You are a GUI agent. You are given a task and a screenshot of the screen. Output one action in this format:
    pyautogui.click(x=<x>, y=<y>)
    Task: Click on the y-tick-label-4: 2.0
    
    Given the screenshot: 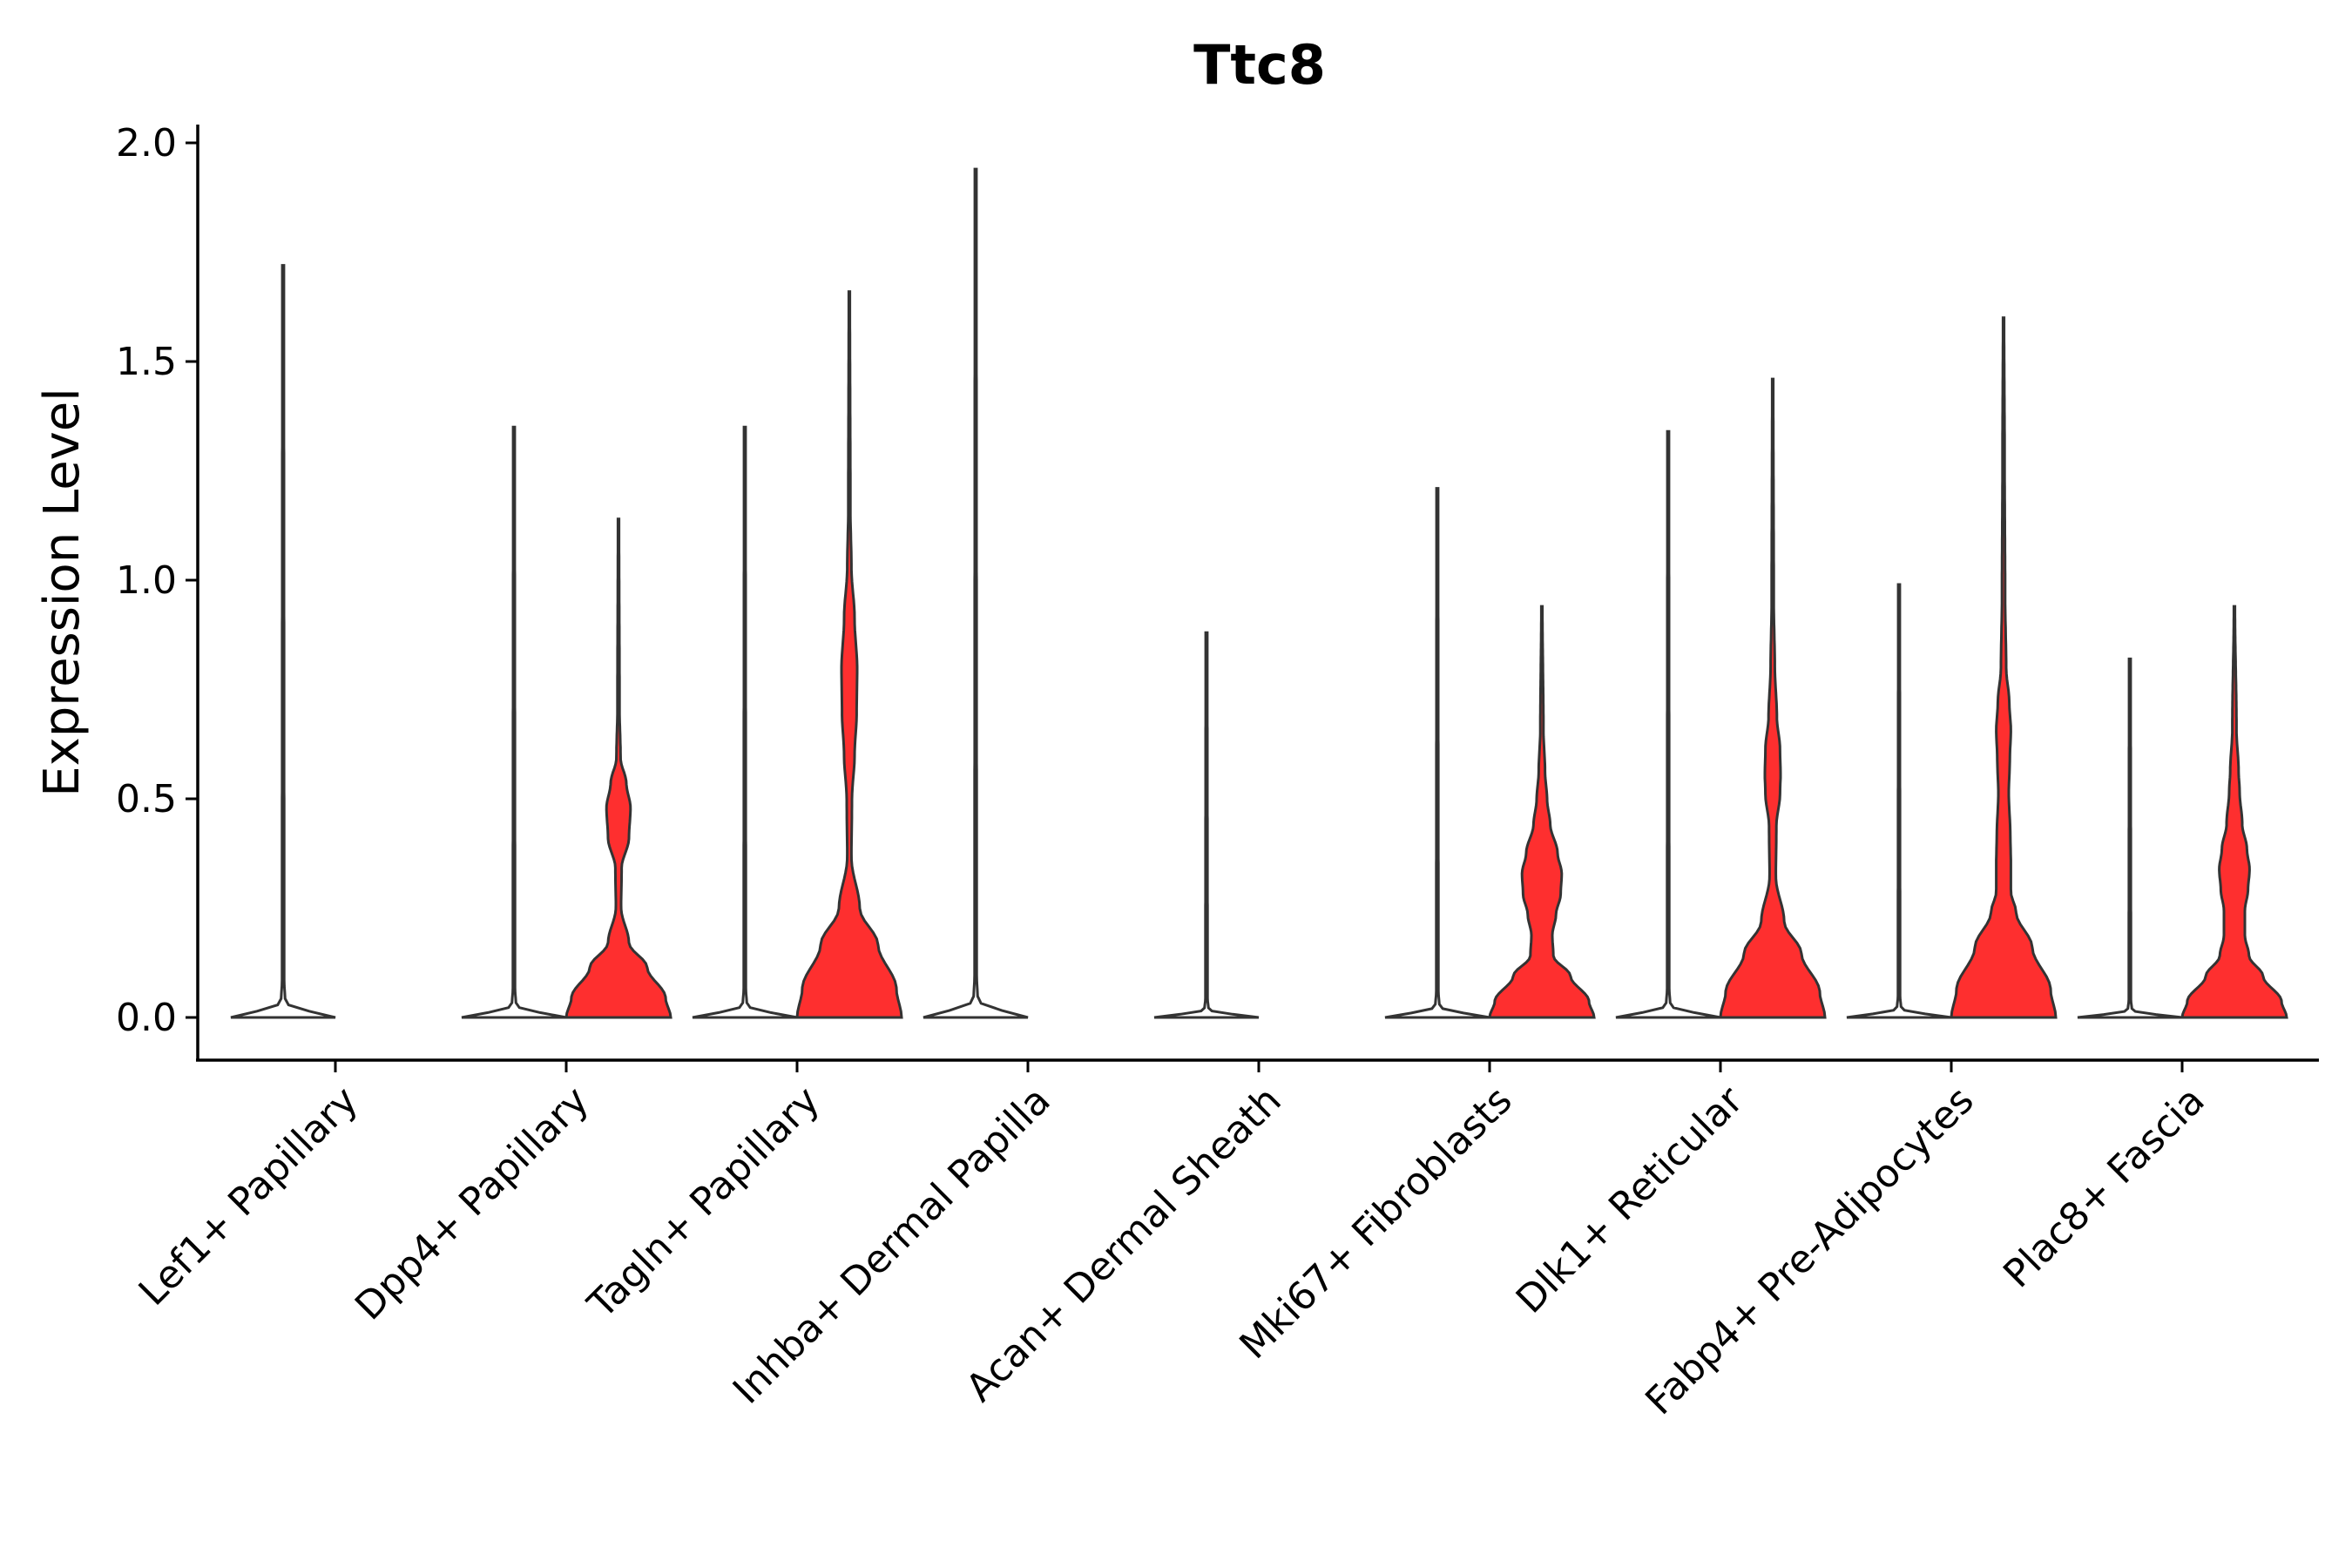 What is the action you would take?
    pyautogui.click(x=146, y=143)
    